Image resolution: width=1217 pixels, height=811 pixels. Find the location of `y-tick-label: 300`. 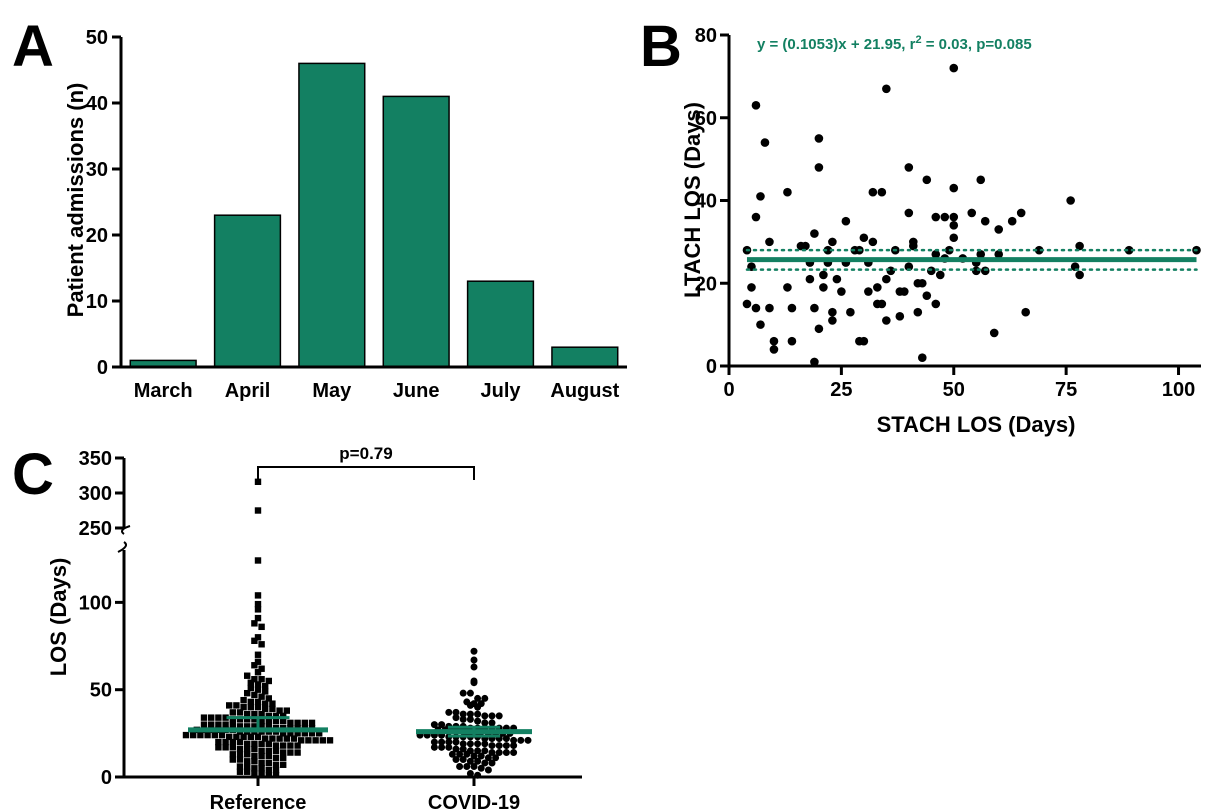

y-tick-label: 300 is located at coordinates (95, 494).